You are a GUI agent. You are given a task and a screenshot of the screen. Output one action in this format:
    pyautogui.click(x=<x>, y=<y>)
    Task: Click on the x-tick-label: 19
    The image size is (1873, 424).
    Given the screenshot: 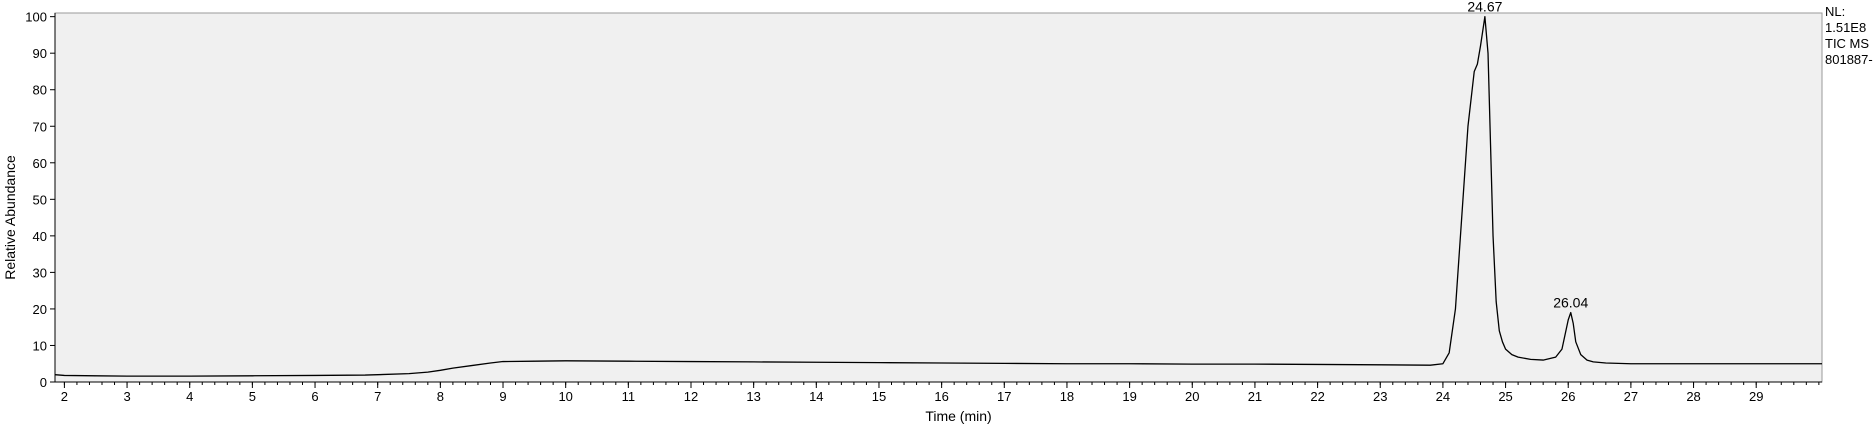 What is the action you would take?
    pyautogui.click(x=1129, y=396)
    